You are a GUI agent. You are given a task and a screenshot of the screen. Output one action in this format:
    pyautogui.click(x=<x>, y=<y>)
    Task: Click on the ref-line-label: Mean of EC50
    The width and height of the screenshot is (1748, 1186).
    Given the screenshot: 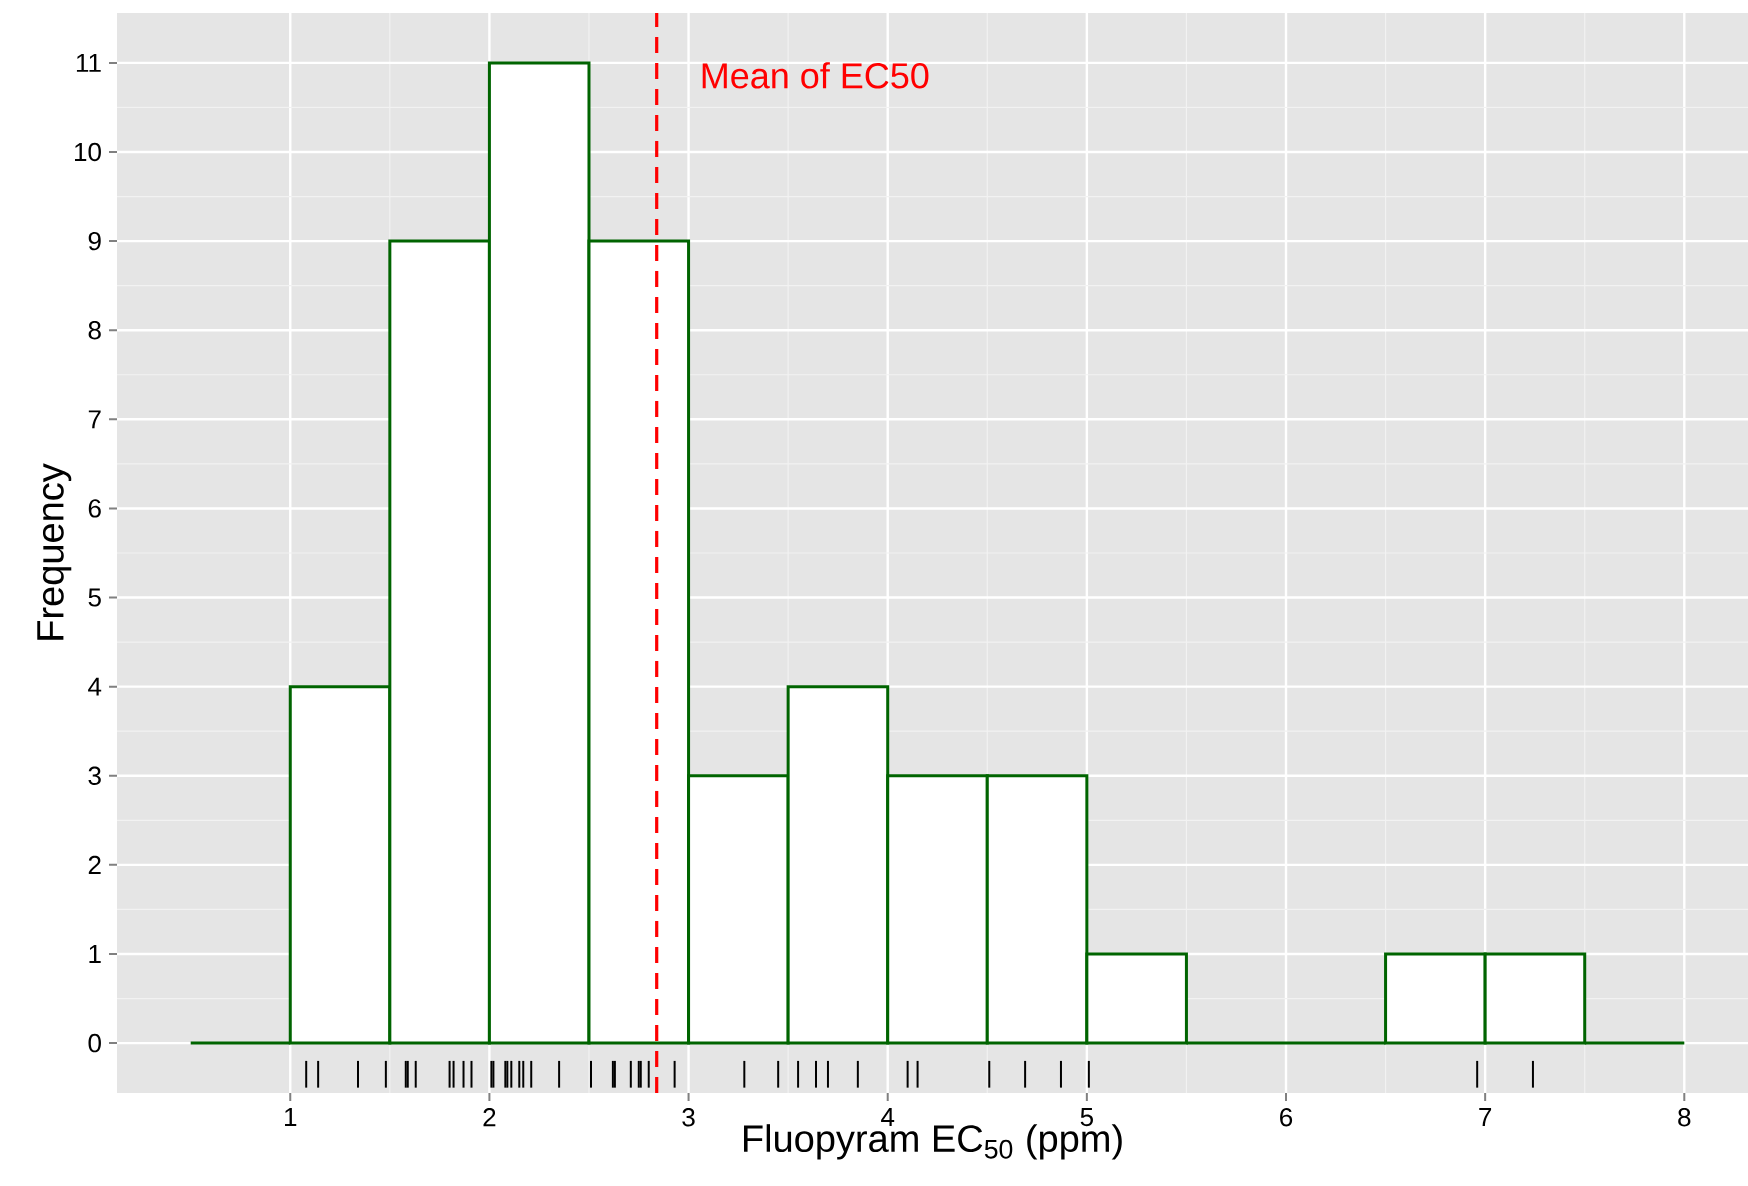 What is the action you would take?
    pyautogui.click(x=815, y=75)
    